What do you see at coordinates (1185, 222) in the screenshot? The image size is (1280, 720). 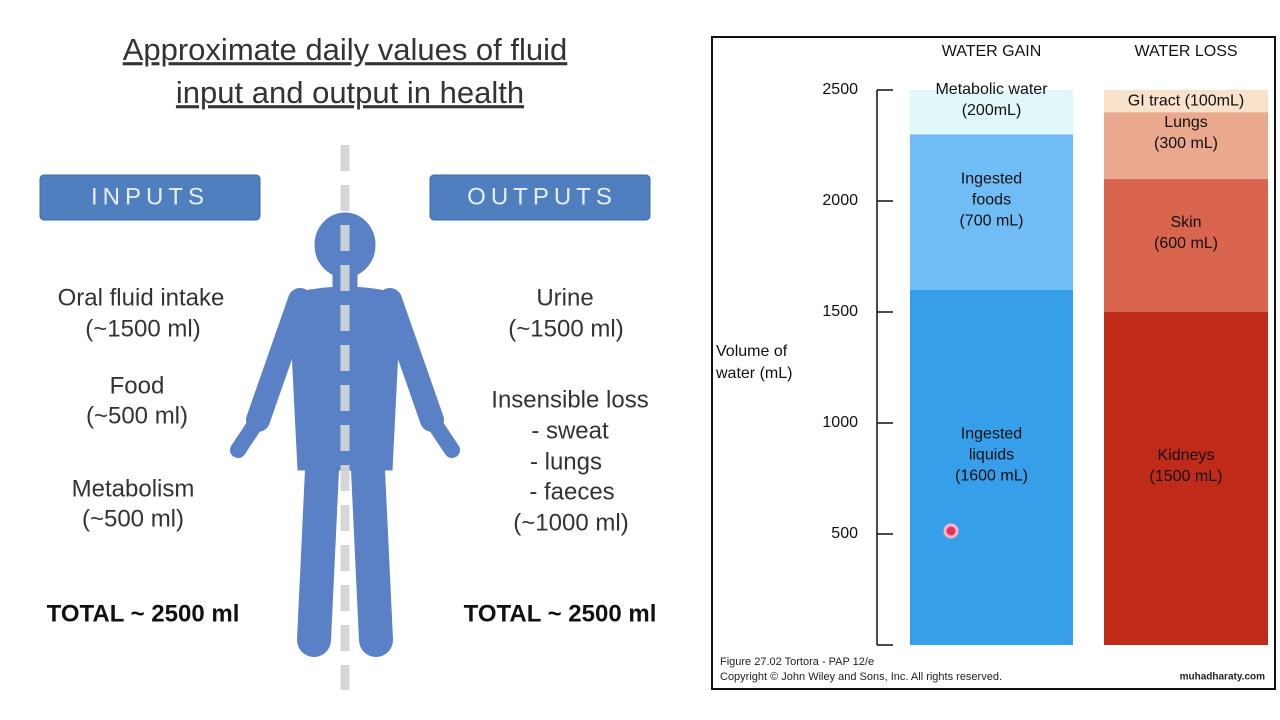 I see `segment-label: Skin` at bounding box center [1185, 222].